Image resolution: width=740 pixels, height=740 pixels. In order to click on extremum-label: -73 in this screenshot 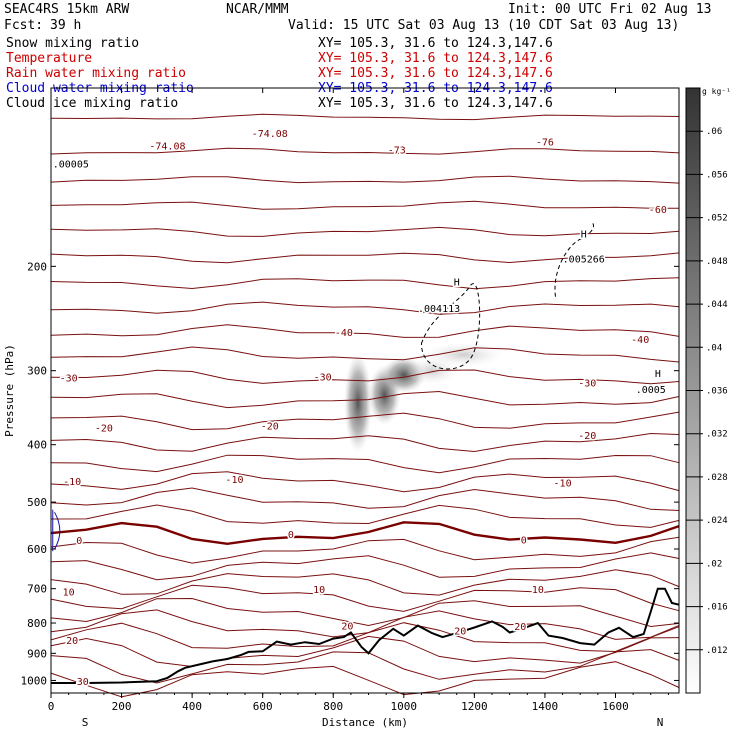, I will do `click(397, 150)`.